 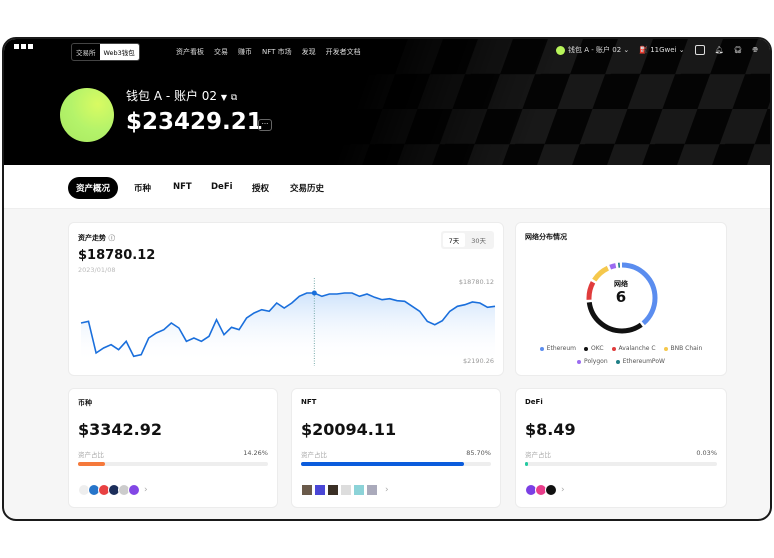 I want to click on legend-label: Avalanche C, so click(x=637, y=348).